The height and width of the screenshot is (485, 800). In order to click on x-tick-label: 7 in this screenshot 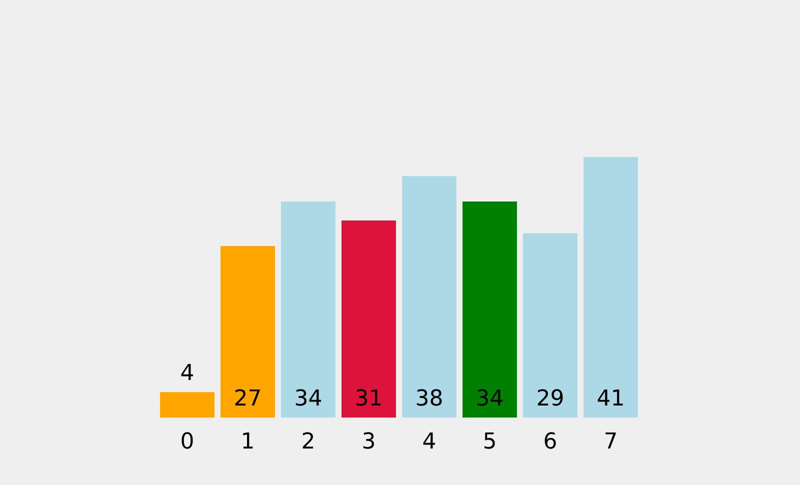, I will do `click(611, 442)`.